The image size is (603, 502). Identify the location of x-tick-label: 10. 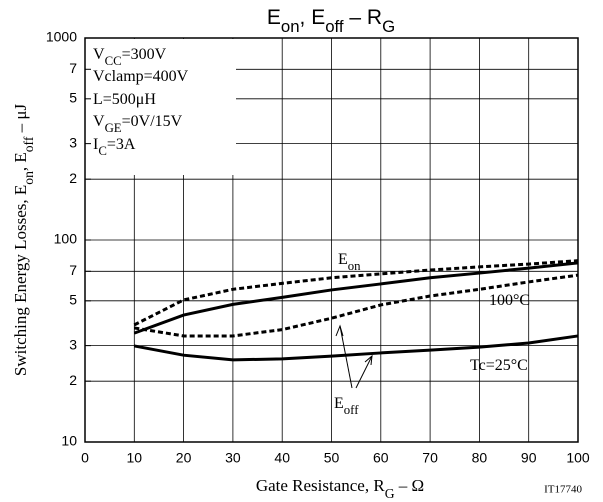
(135, 458).